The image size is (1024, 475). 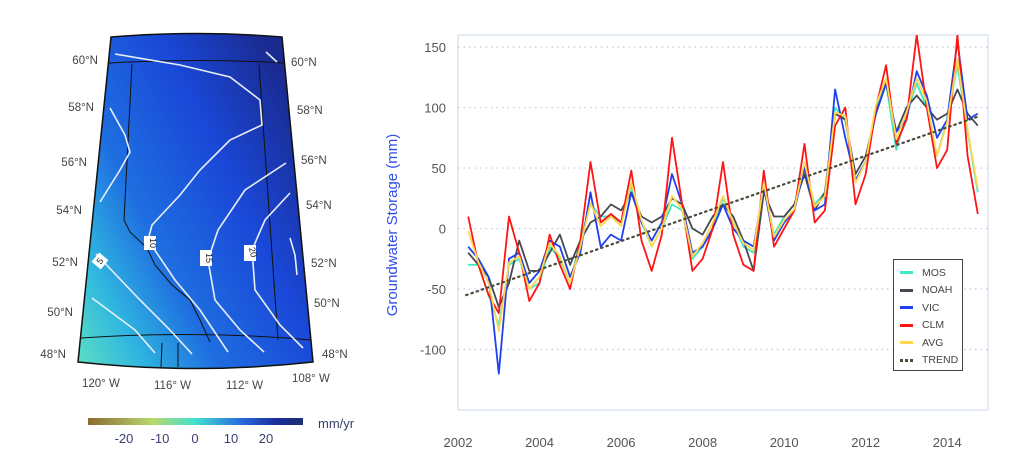 I want to click on contour-label-group: 5 10 15 20, so click(x=175, y=253).